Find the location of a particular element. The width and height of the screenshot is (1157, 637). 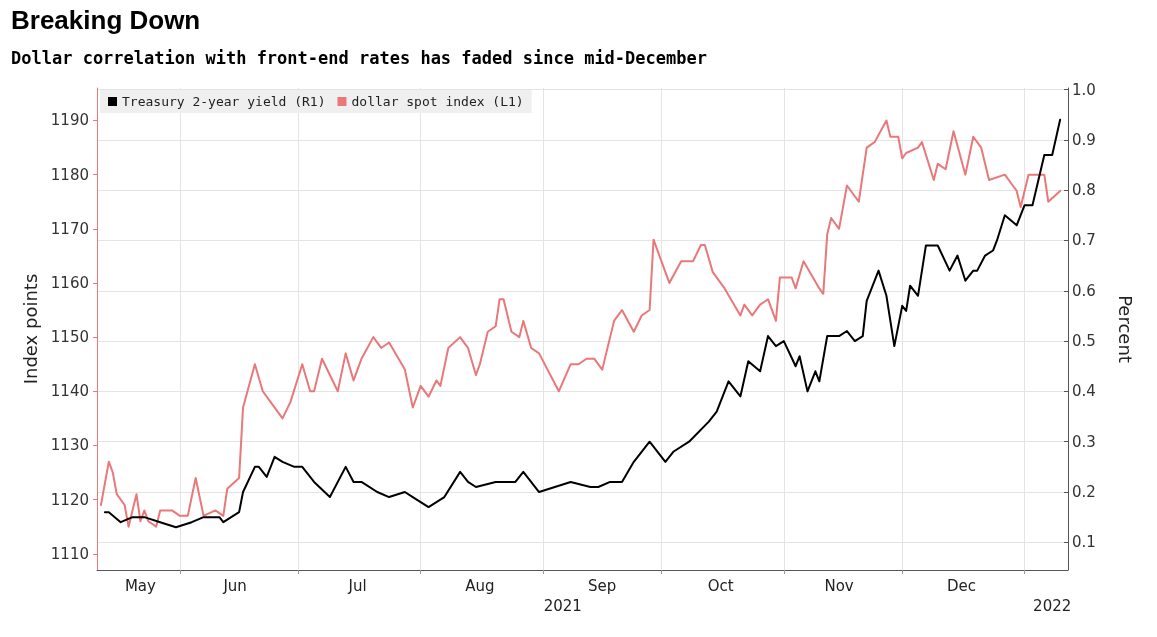

y-tick-label: 1160 is located at coordinates (69, 282).